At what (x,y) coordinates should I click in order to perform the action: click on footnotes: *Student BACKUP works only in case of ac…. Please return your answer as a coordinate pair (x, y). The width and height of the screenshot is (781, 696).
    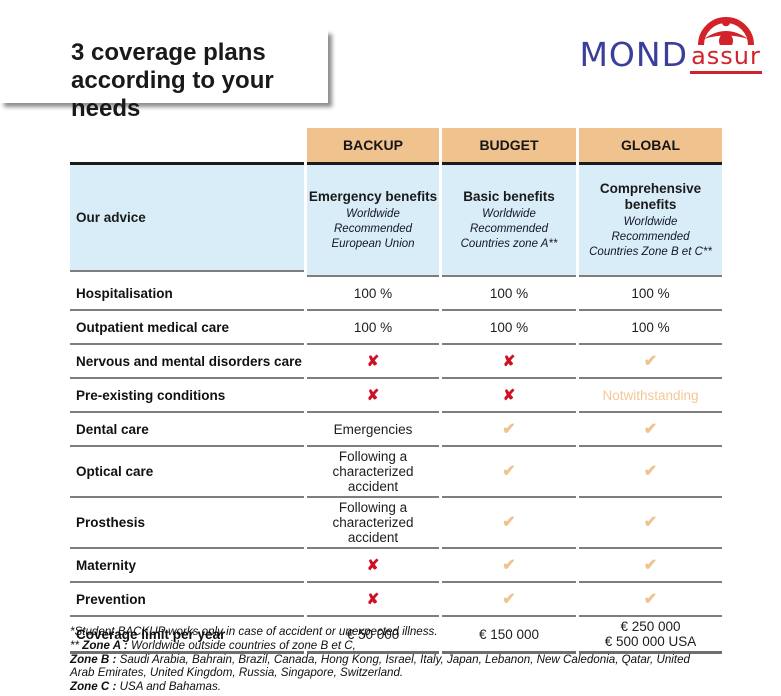
    Looking at the image, I should click on (390, 659).